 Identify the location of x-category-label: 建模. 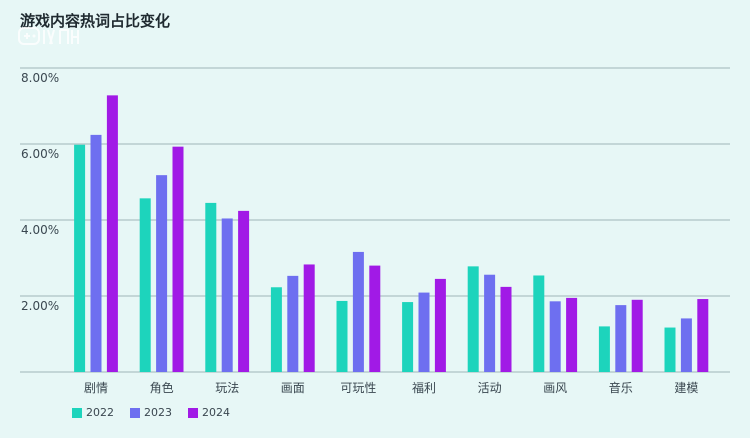
(686, 388).